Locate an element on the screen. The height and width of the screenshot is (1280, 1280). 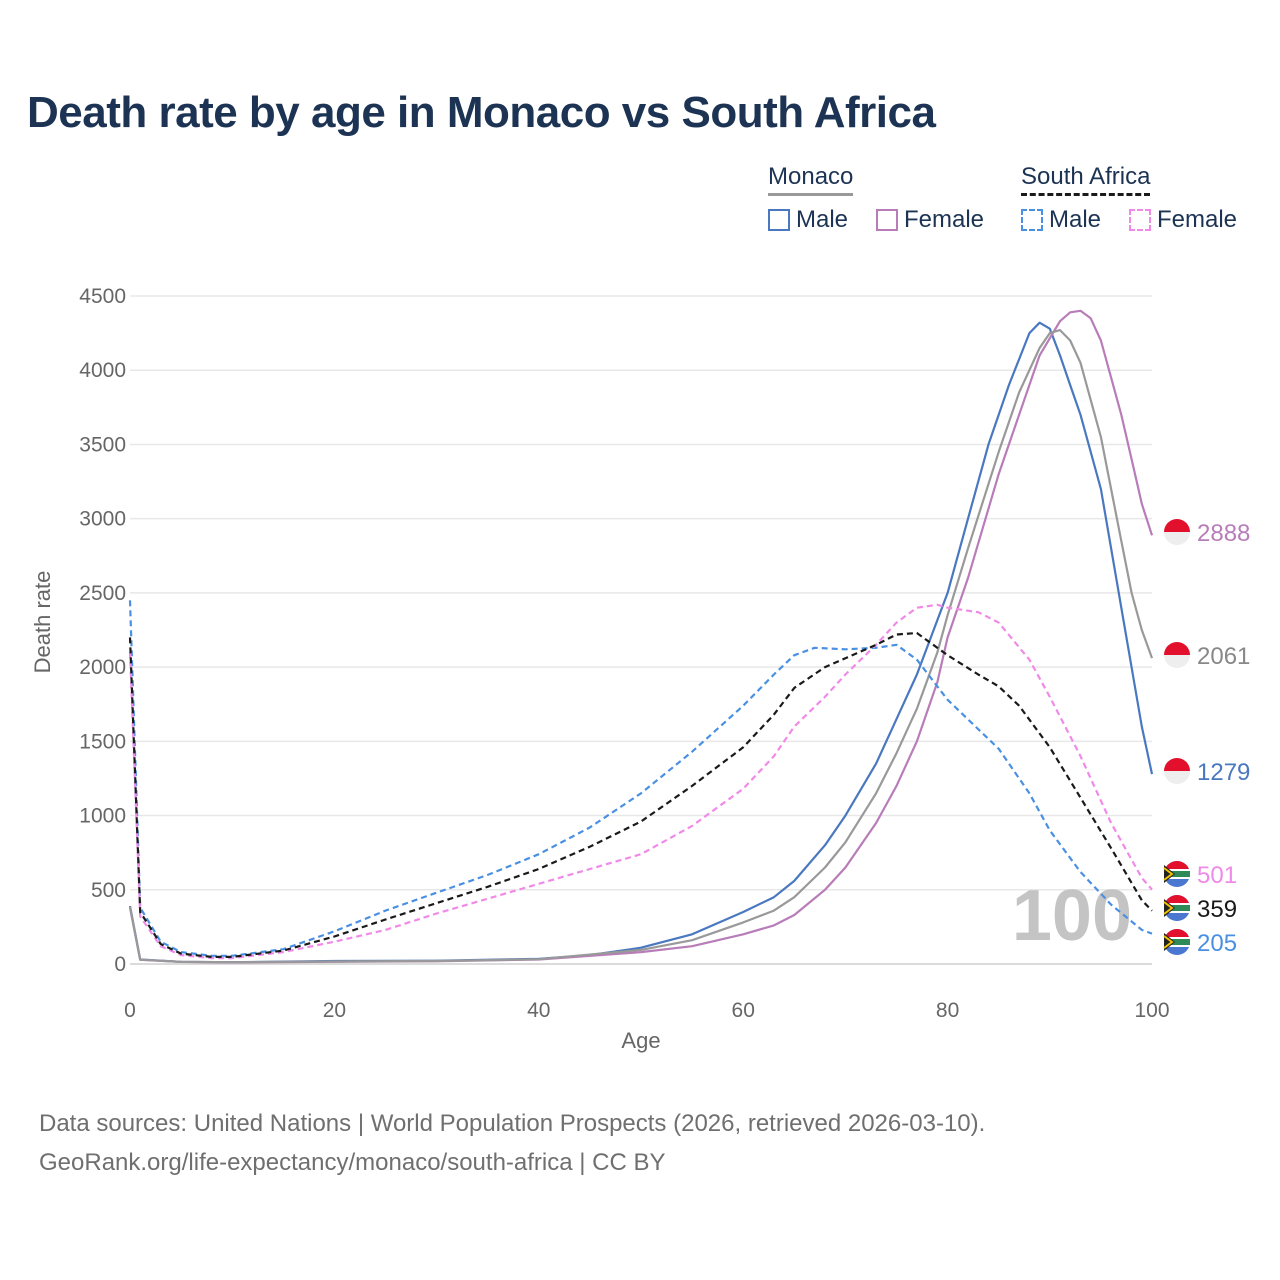
legend-group-south-africa-label: South Africa is located at coordinates (1086, 176).